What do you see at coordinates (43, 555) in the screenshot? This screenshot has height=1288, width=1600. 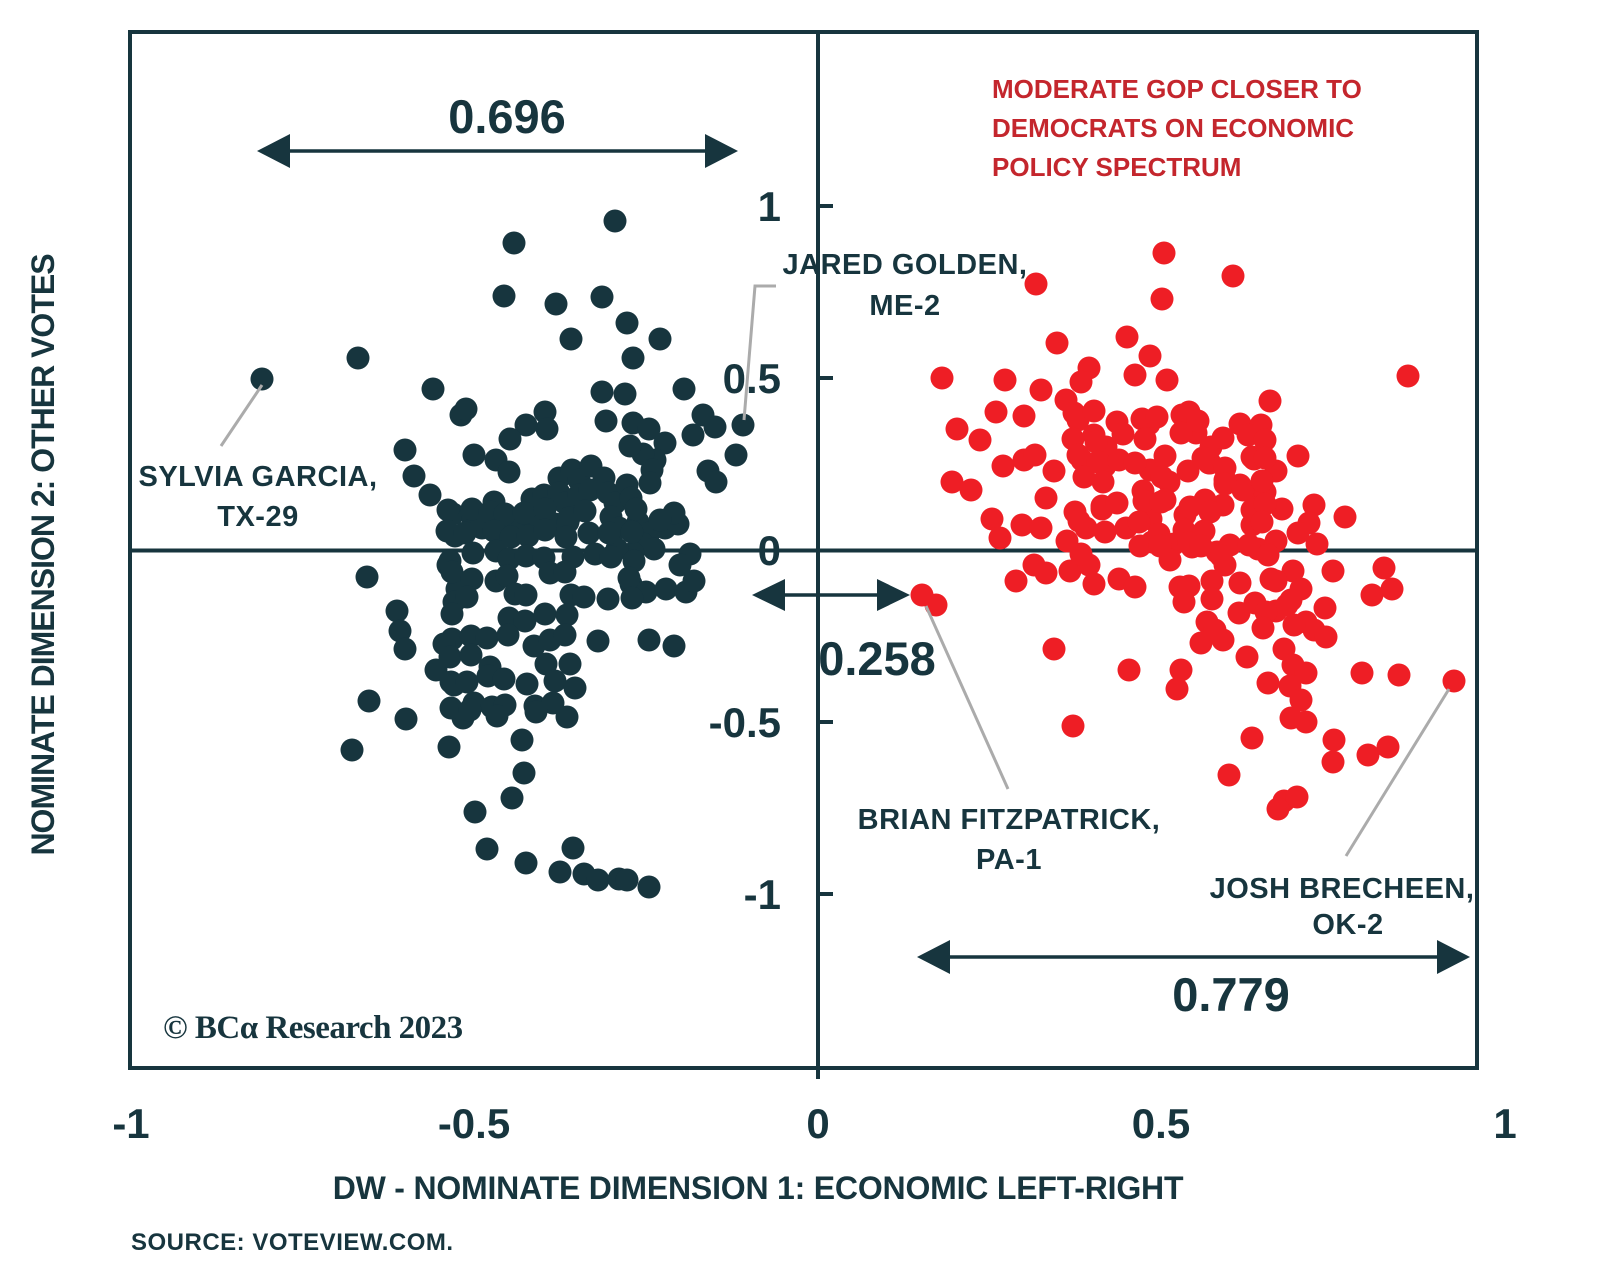 I see `svg-text:NOMINATE DIMENSION 2: OTHER VO: NOMINATE DIMENSION 2: OTHER VOTES` at bounding box center [43, 555].